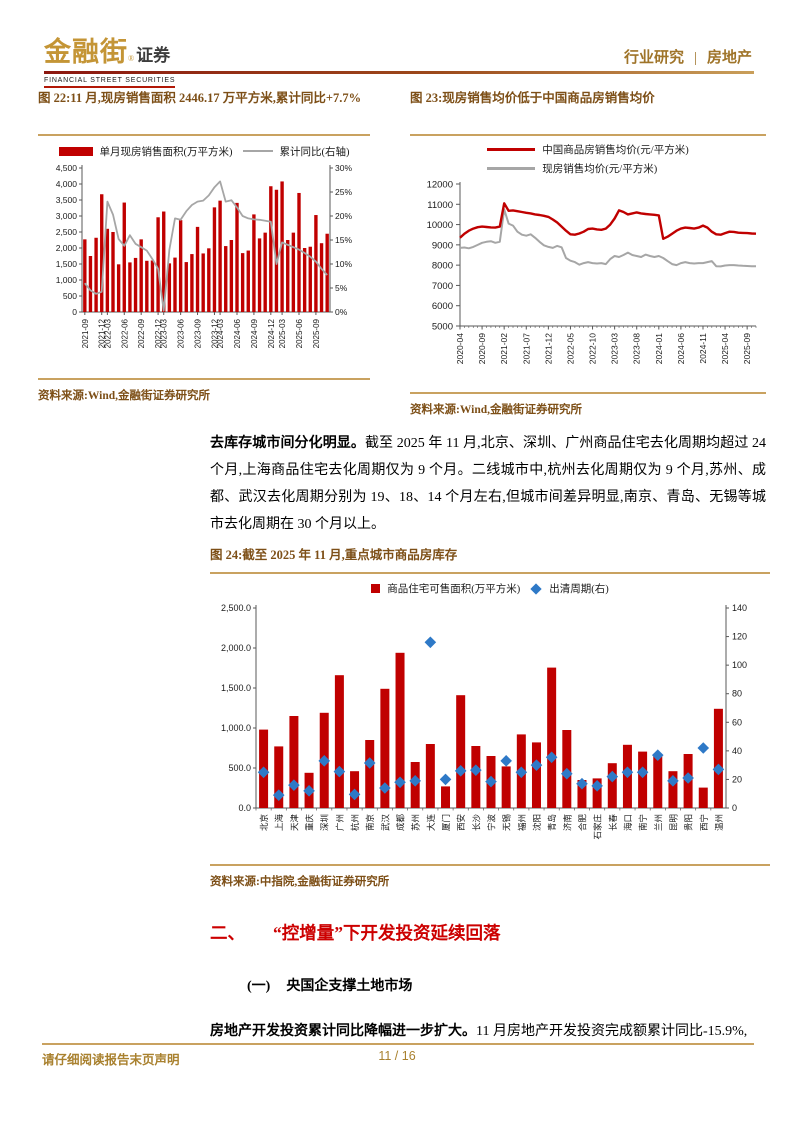 This screenshot has height=1123, width=794. I want to click on svg-text: 10%, so click(343, 264).